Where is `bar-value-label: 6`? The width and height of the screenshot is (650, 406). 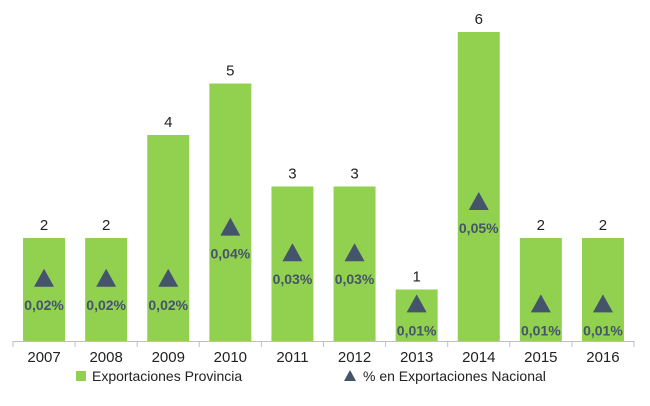
bar-value-label: 6 is located at coordinates (479, 19).